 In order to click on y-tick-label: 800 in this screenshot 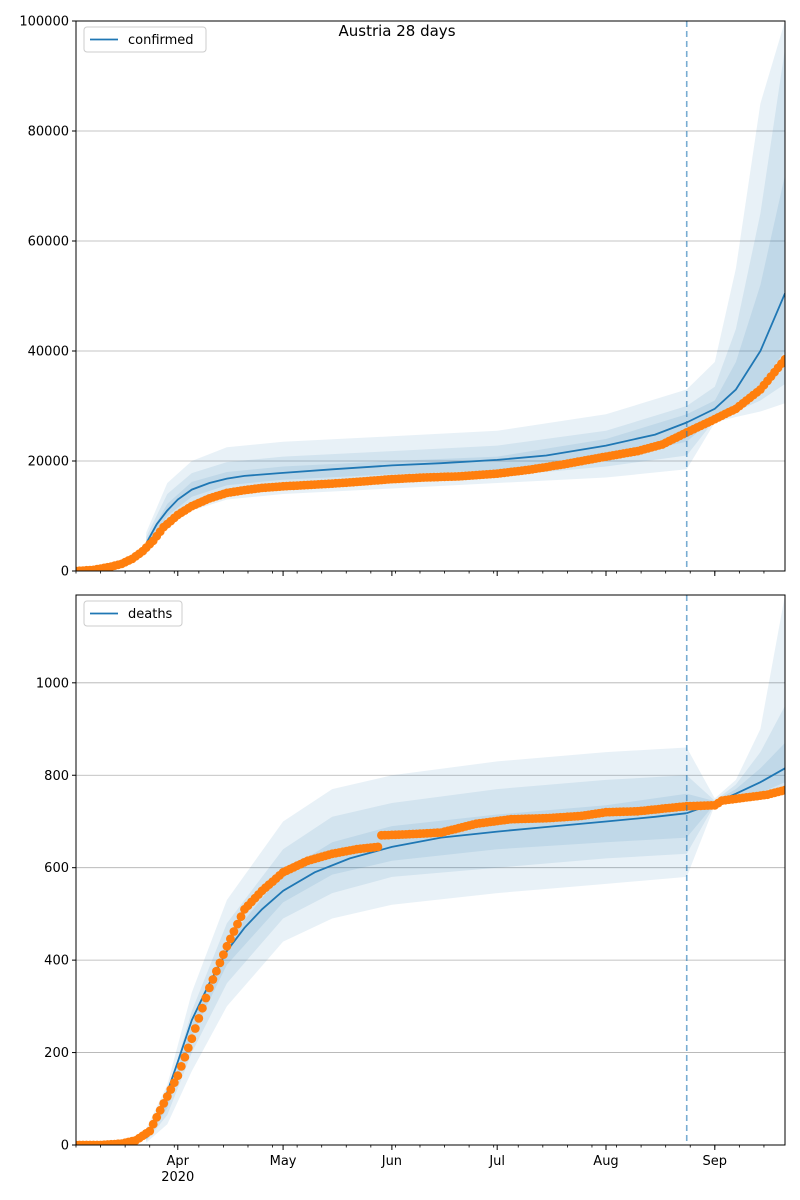, I will do `click(56, 776)`.